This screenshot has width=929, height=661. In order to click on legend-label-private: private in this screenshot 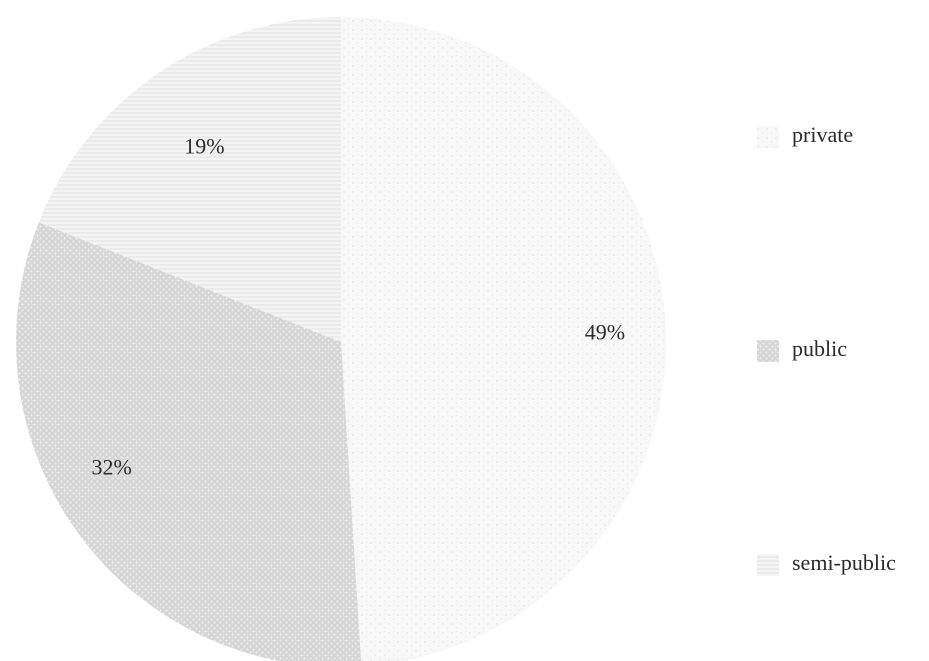, I will do `click(822, 134)`.